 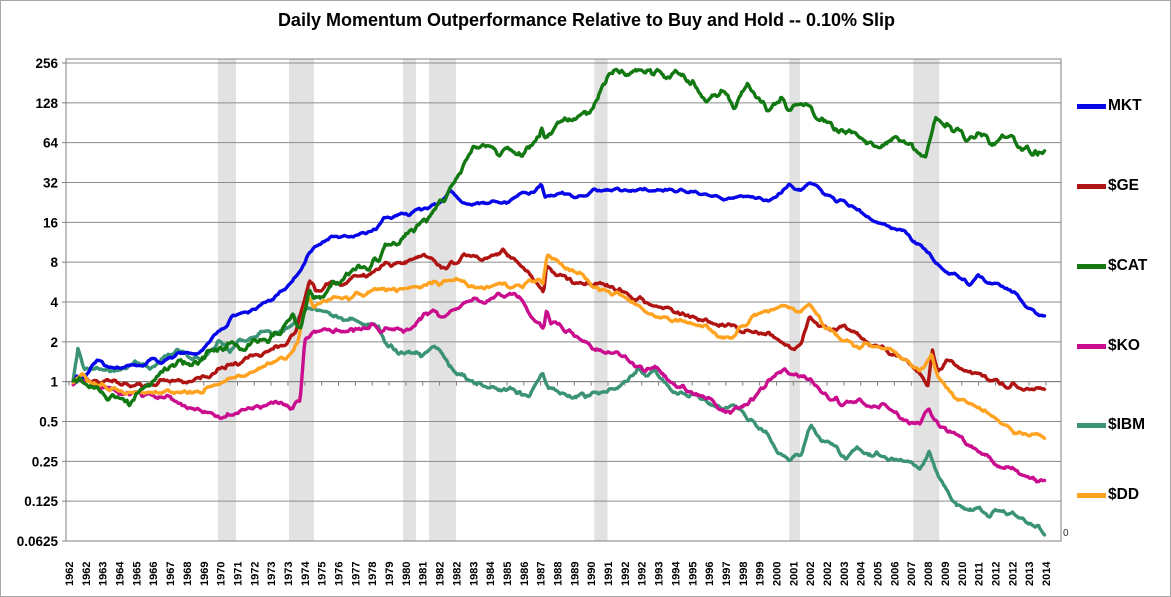 I want to click on y-tick-label: 2, so click(x=54, y=342).